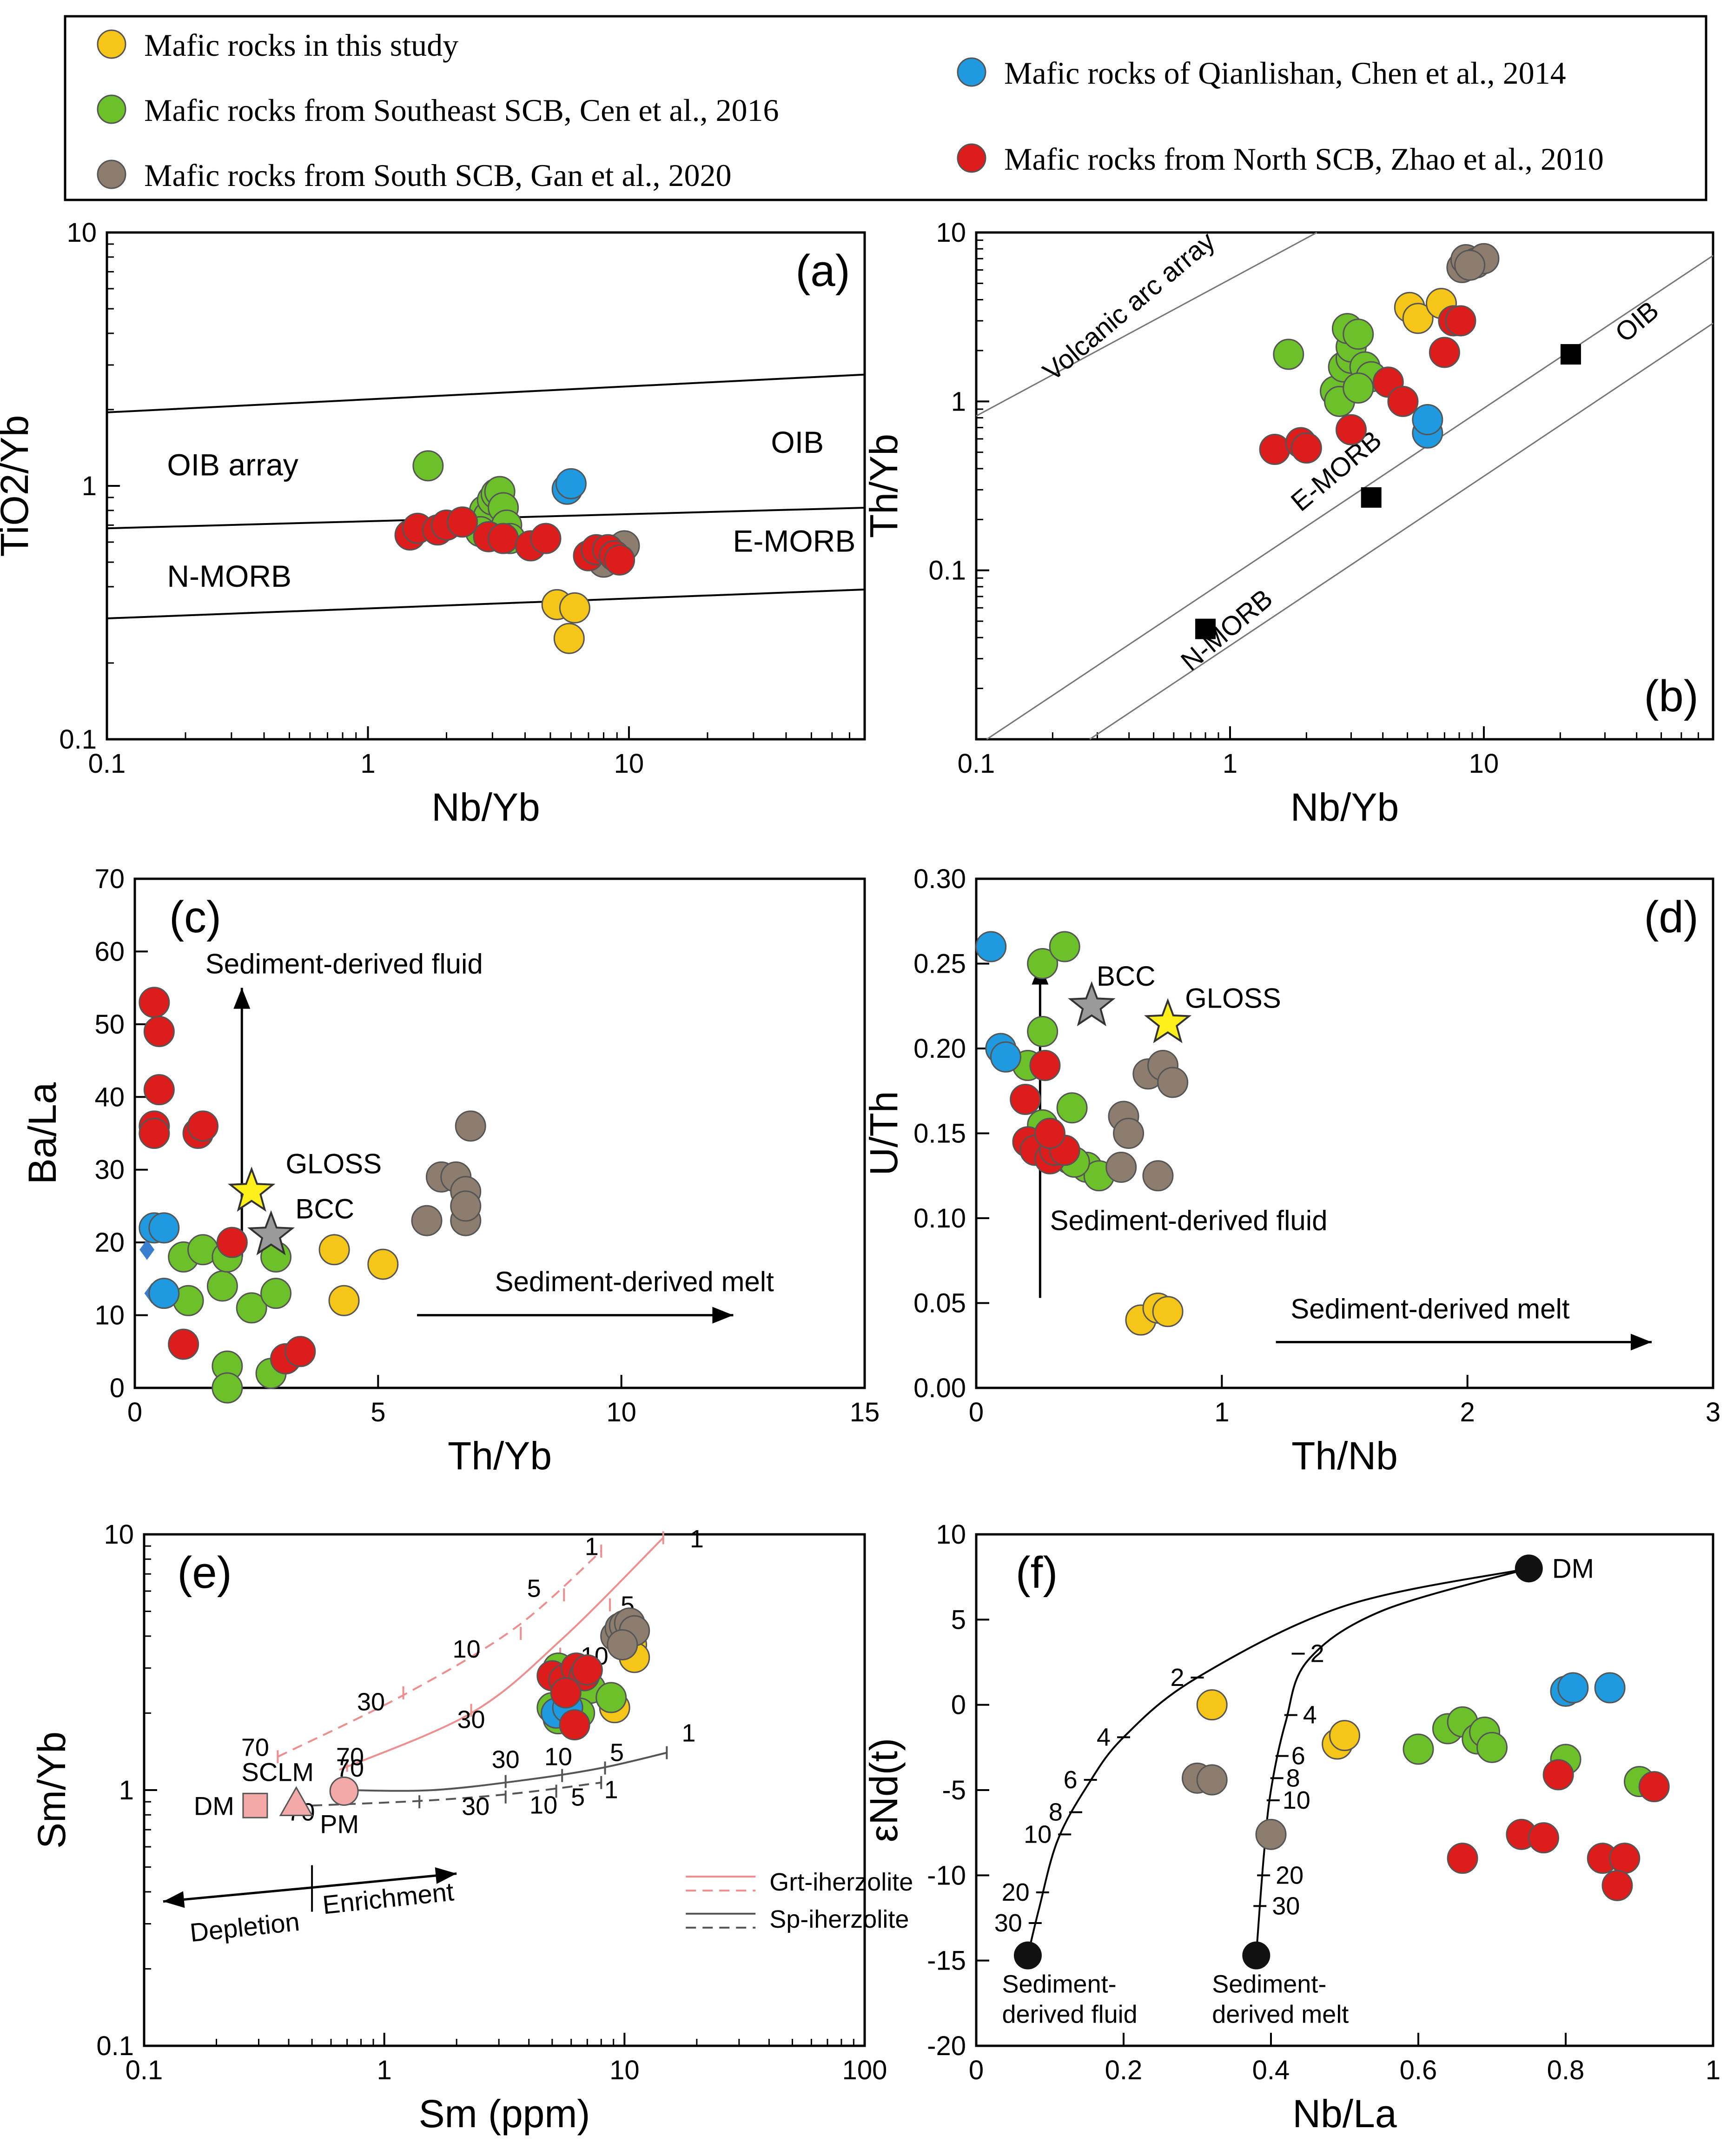  Describe the element at coordinates (1344, 1456) in the screenshot. I see `panel-d-xlabel: Th/Nb` at that location.